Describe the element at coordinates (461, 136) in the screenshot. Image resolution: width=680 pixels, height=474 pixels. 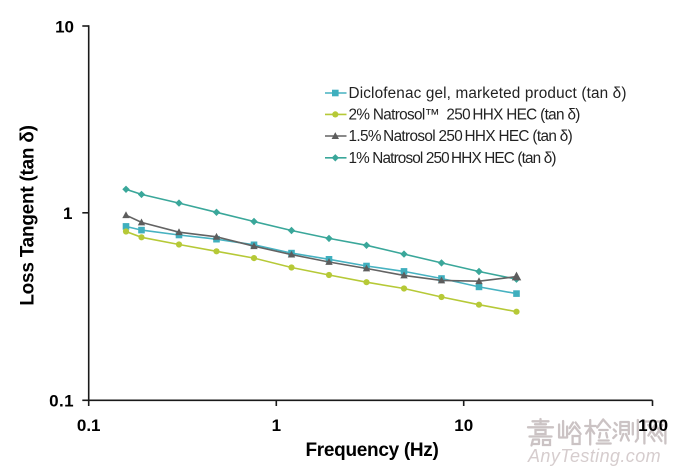
I see `svg-text:1.5% Natrosol 250 HHX HEC (tan: 1.5% Natrosol 250 HHX HEC (tan δ)` at that location.